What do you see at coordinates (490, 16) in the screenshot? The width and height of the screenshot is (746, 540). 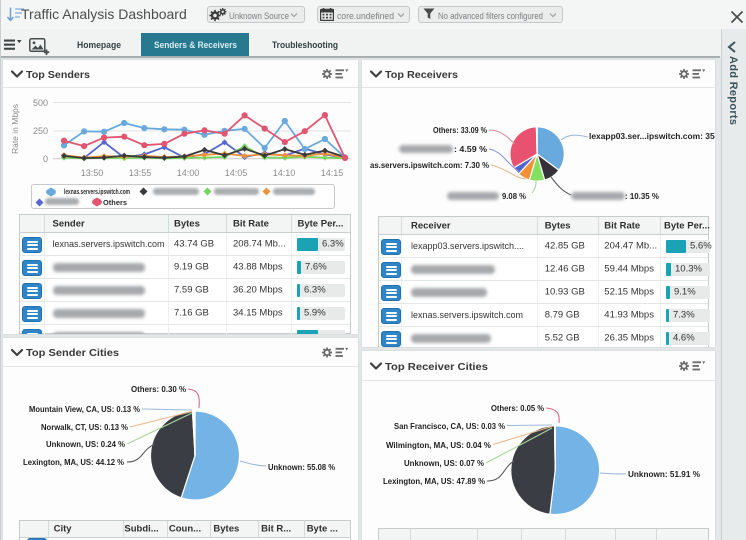 I see `svg-text: No advanced filters configured` at bounding box center [490, 16].